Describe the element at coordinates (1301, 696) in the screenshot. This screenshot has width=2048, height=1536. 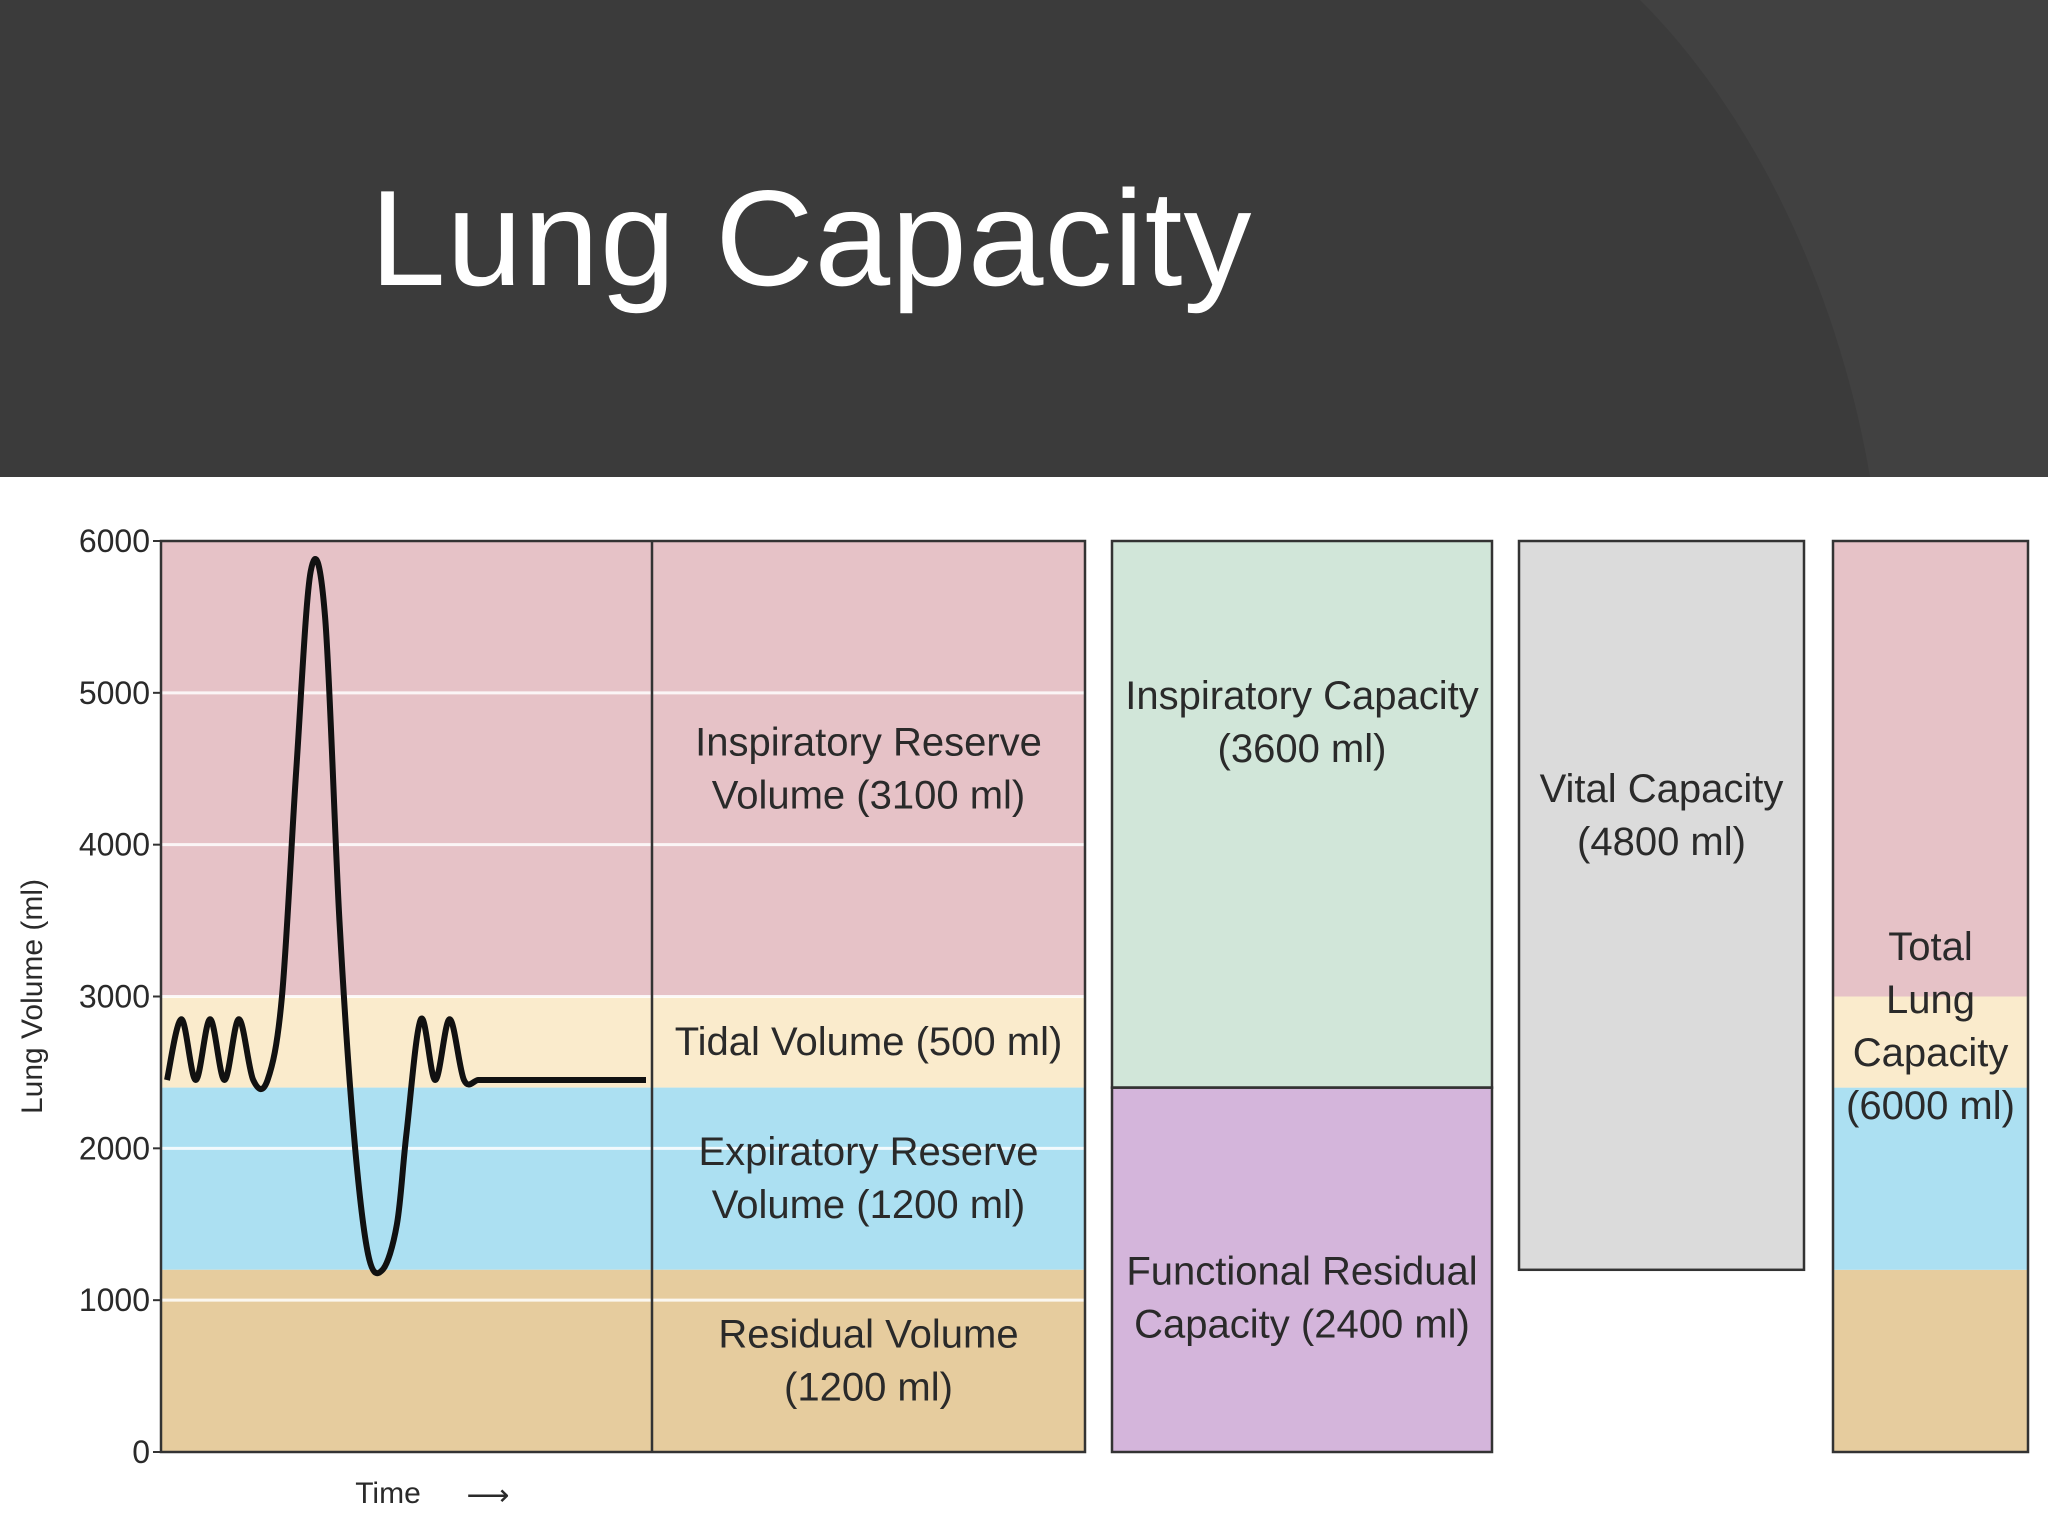
I see `label-inspiratory_capacity-line: Inspiratory Capacity` at that location.